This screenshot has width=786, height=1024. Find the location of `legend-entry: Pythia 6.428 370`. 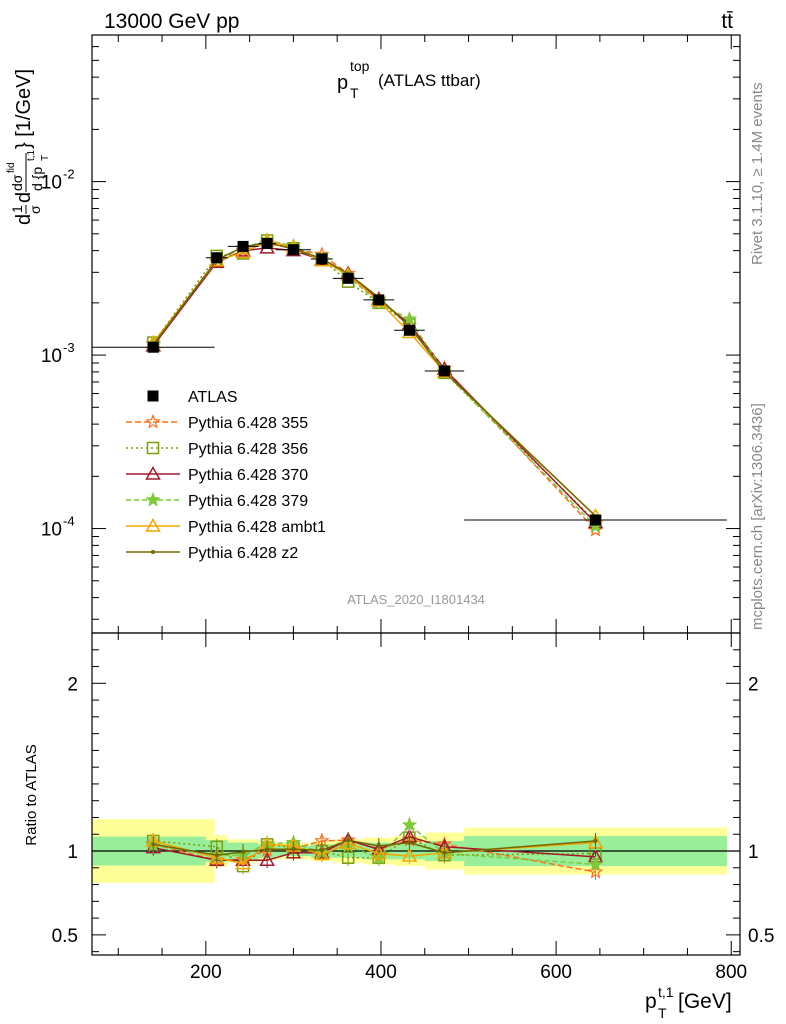

legend-entry: Pythia 6.428 370 is located at coordinates (217, 474).